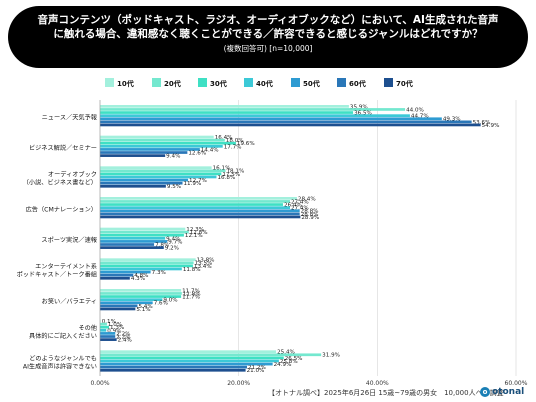  What do you see at coordinates (87, 328) in the screenshot?
I see `category-label: その他` at bounding box center [87, 328].